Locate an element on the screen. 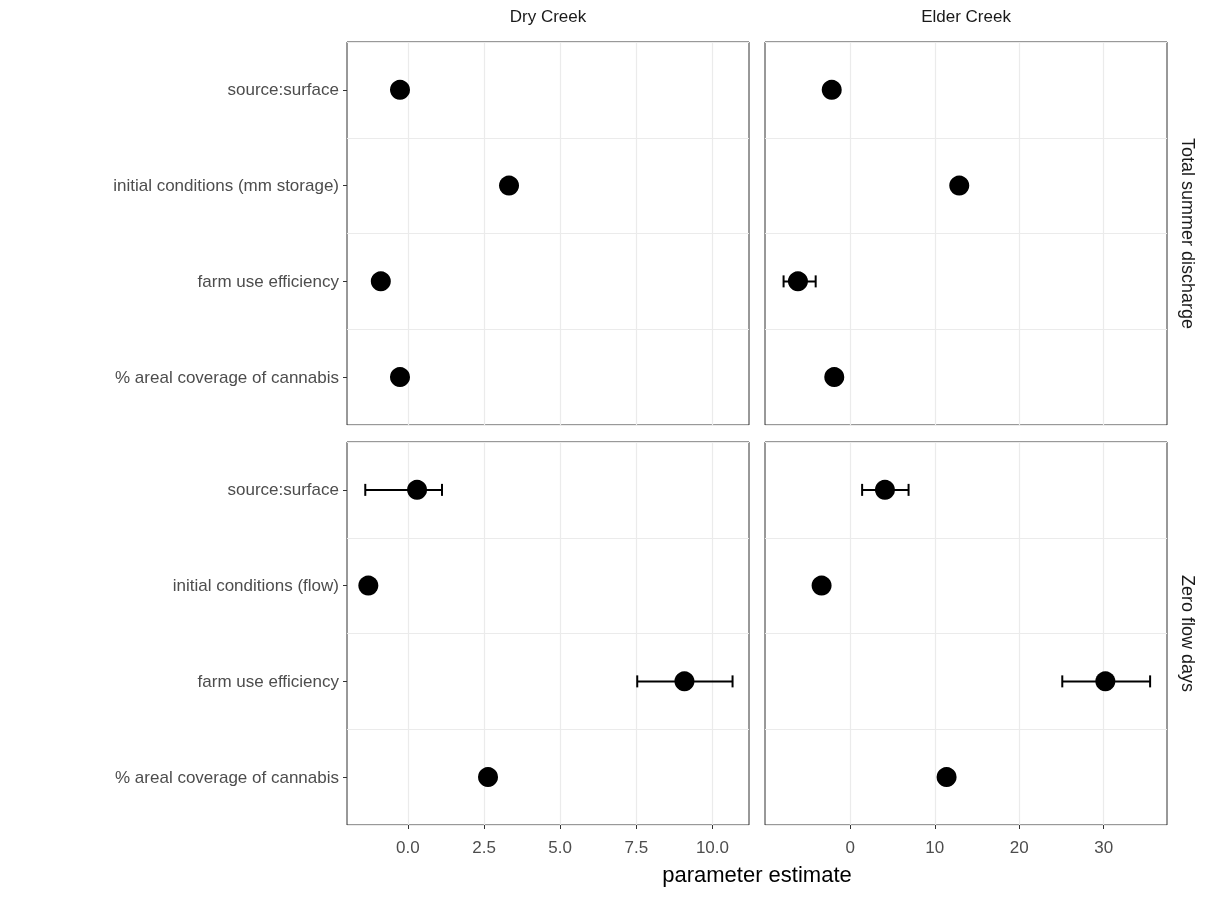 The width and height of the screenshot is (1208, 902). x-tick-label: 0.0 is located at coordinates (408, 847).